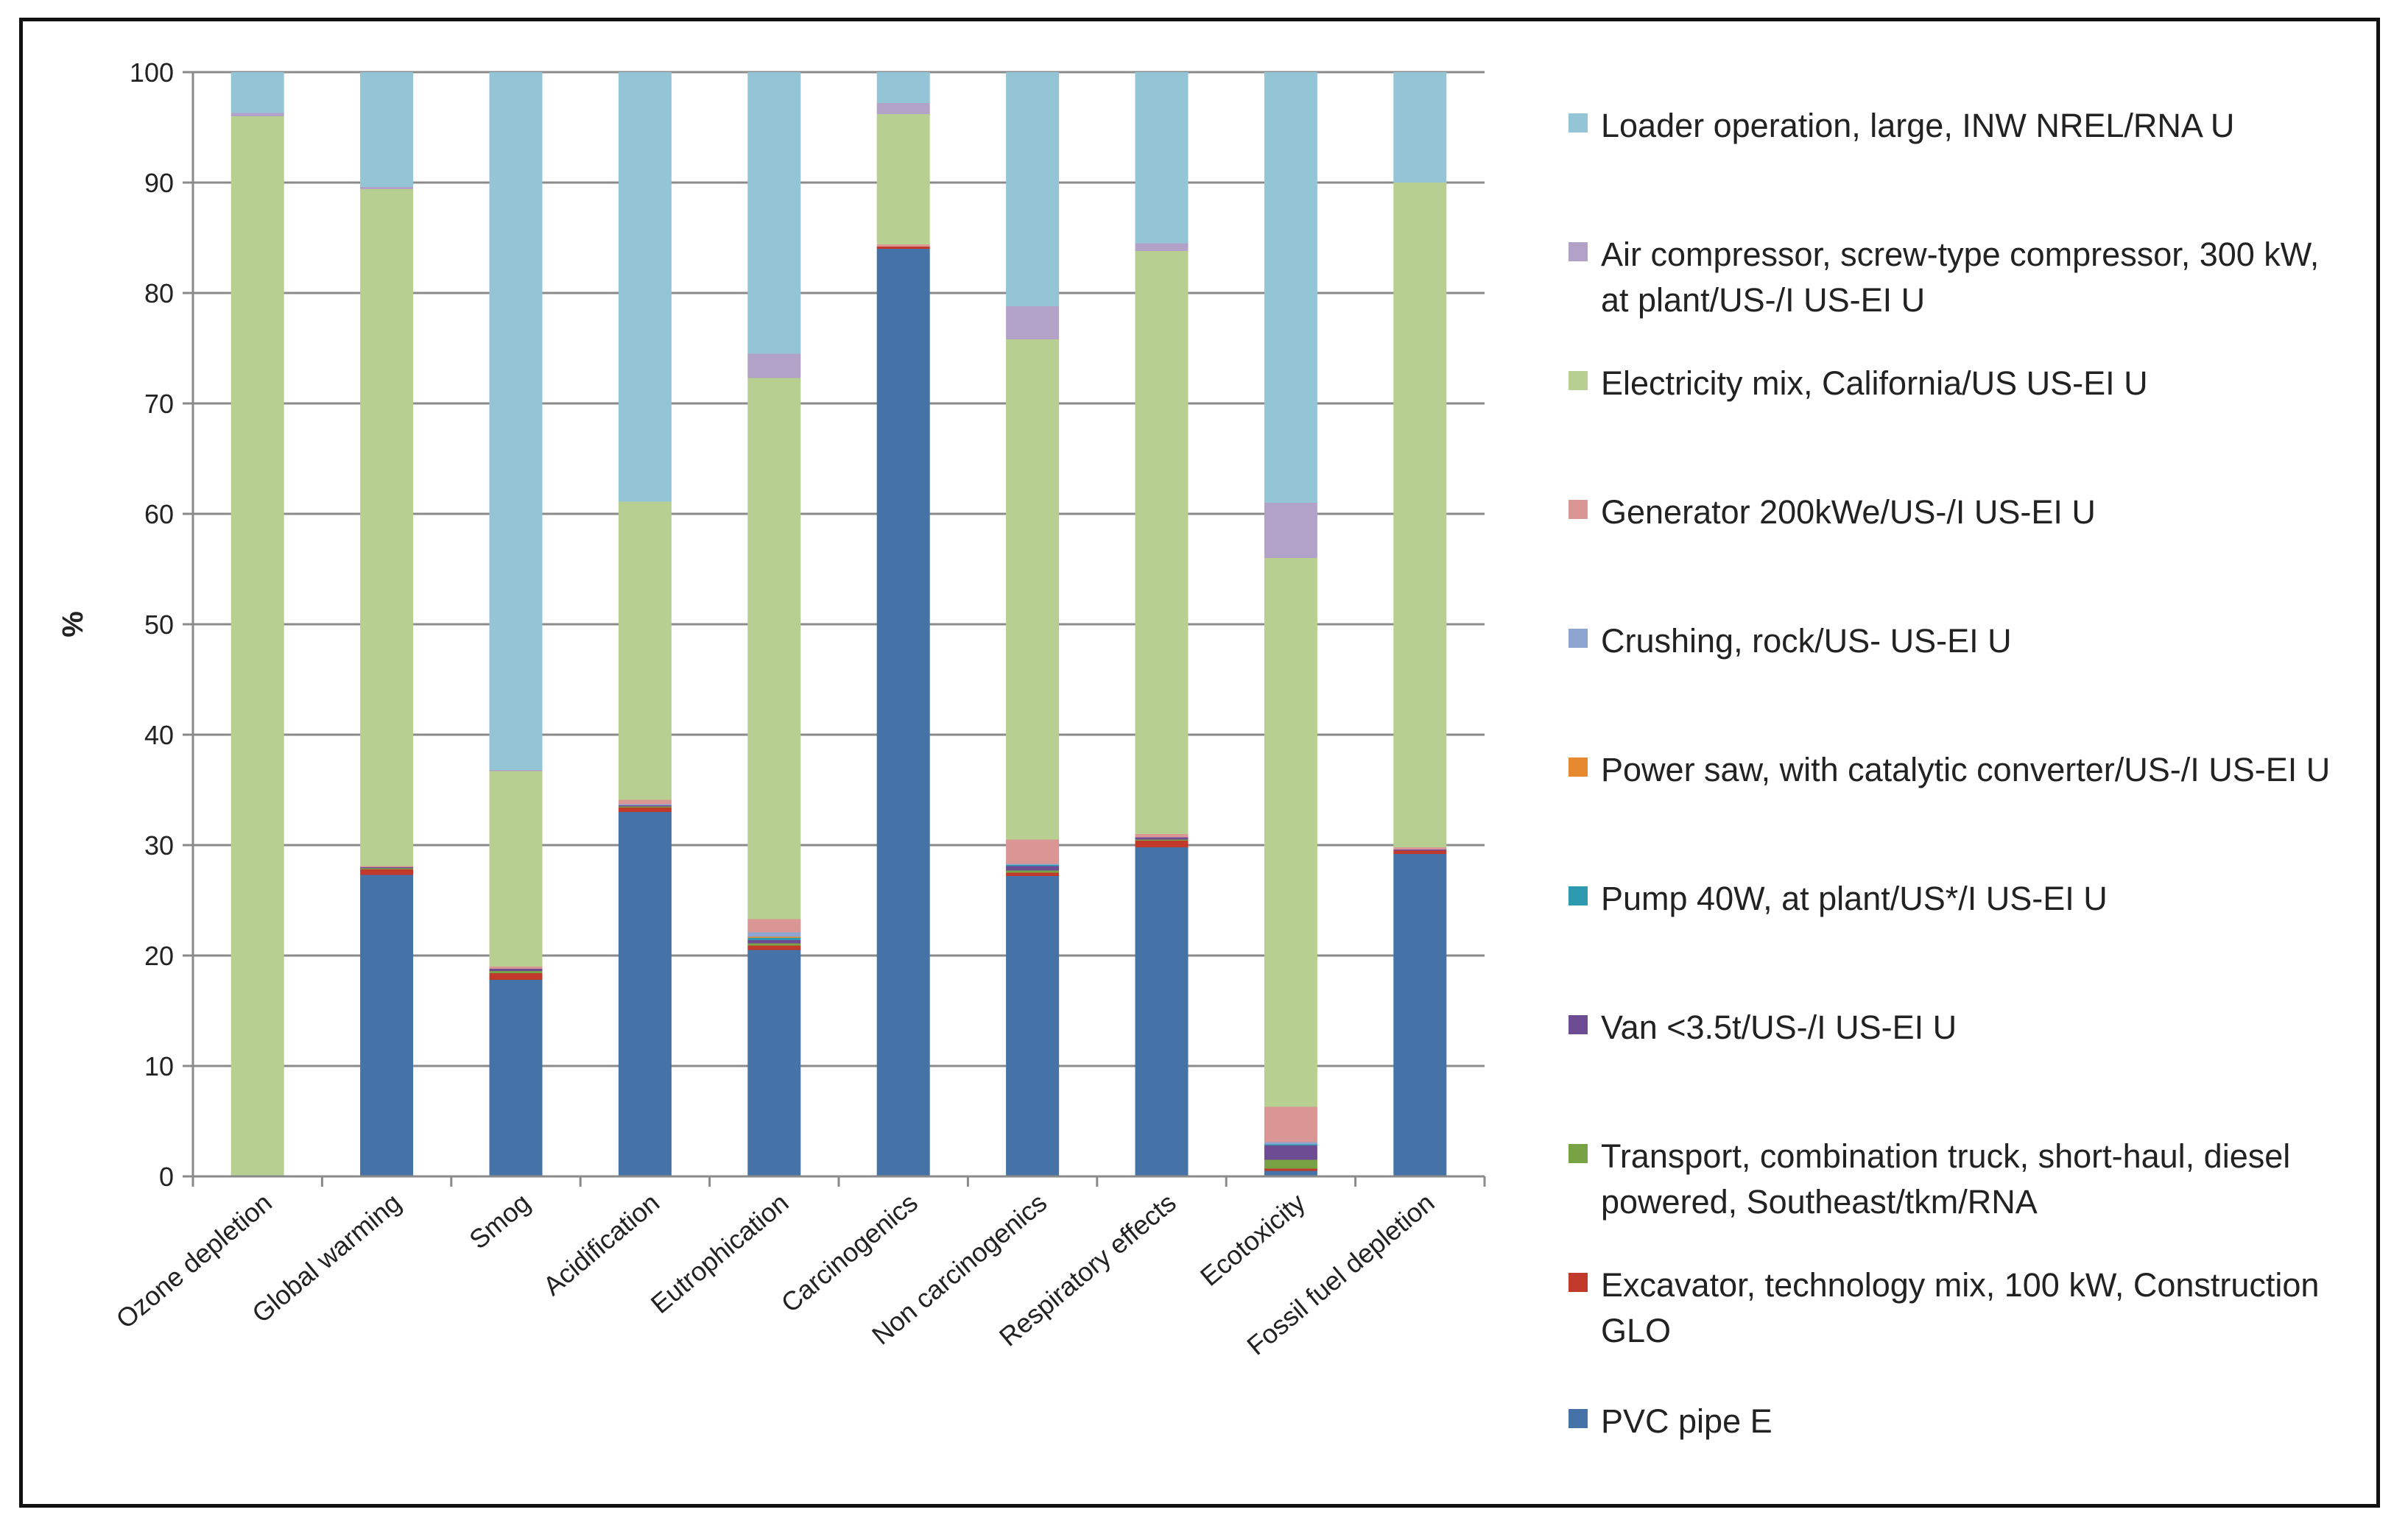 This screenshot has height=1529, width=2408. What do you see at coordinates (159, 956) in the screenshot?
I see `y-tick-label: 20` at bounding box center [159, 956].